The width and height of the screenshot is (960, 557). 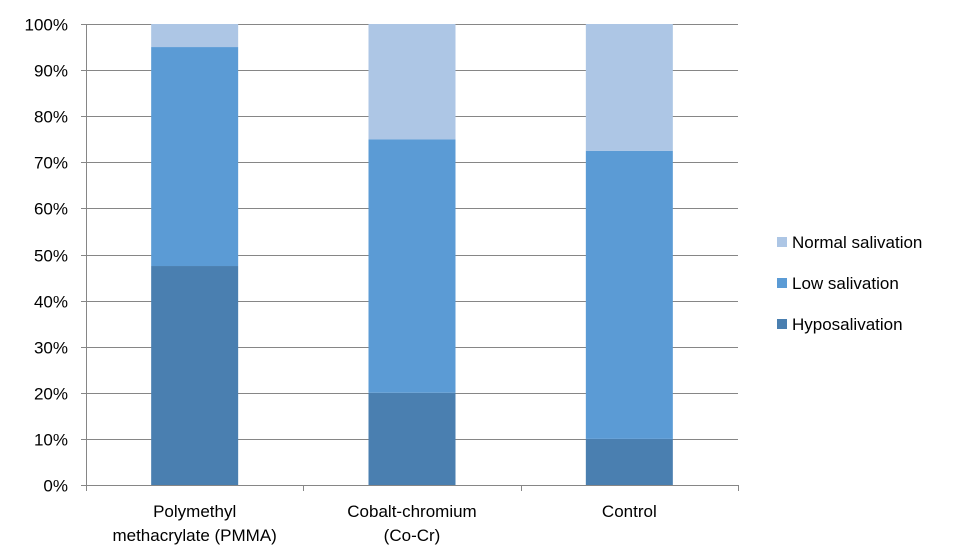 What do you see at coordinates (194, 535) in the screenshot?
I see `x-category-label: methacrylate (PMMA)` at bounding box center [194, 535].